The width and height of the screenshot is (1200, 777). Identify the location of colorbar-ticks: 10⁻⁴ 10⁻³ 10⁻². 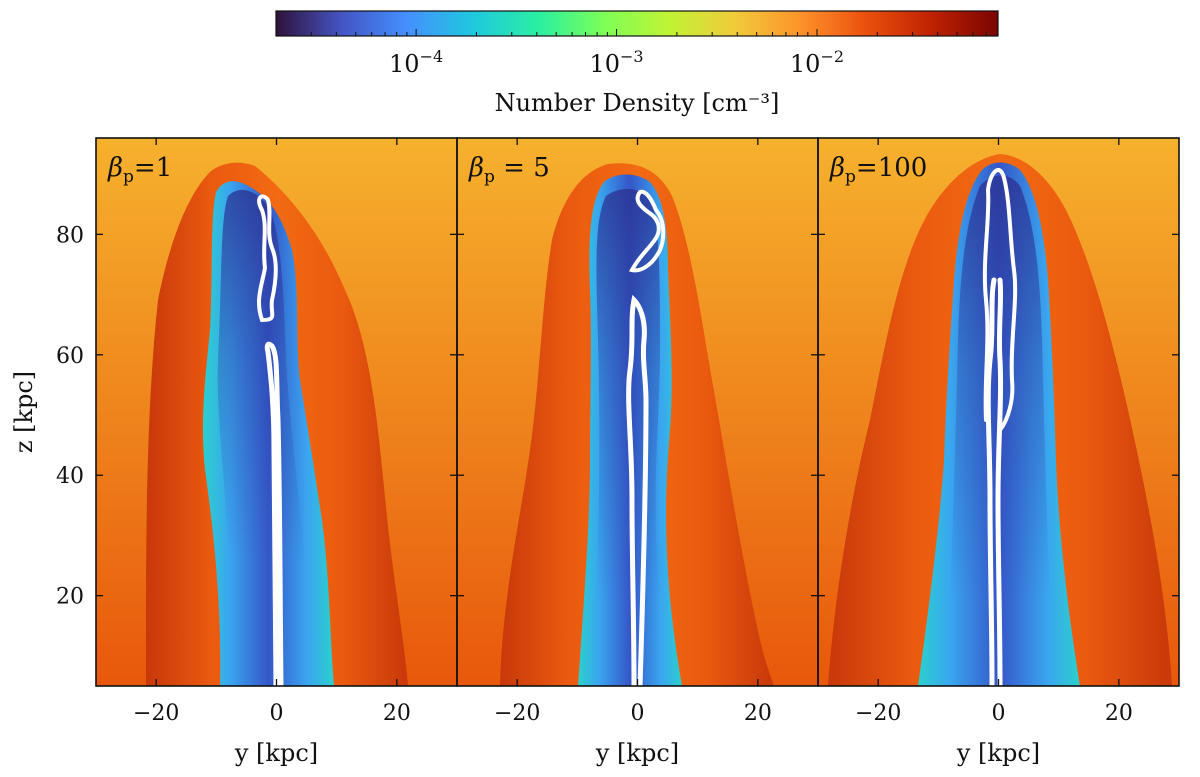
(637, 53).